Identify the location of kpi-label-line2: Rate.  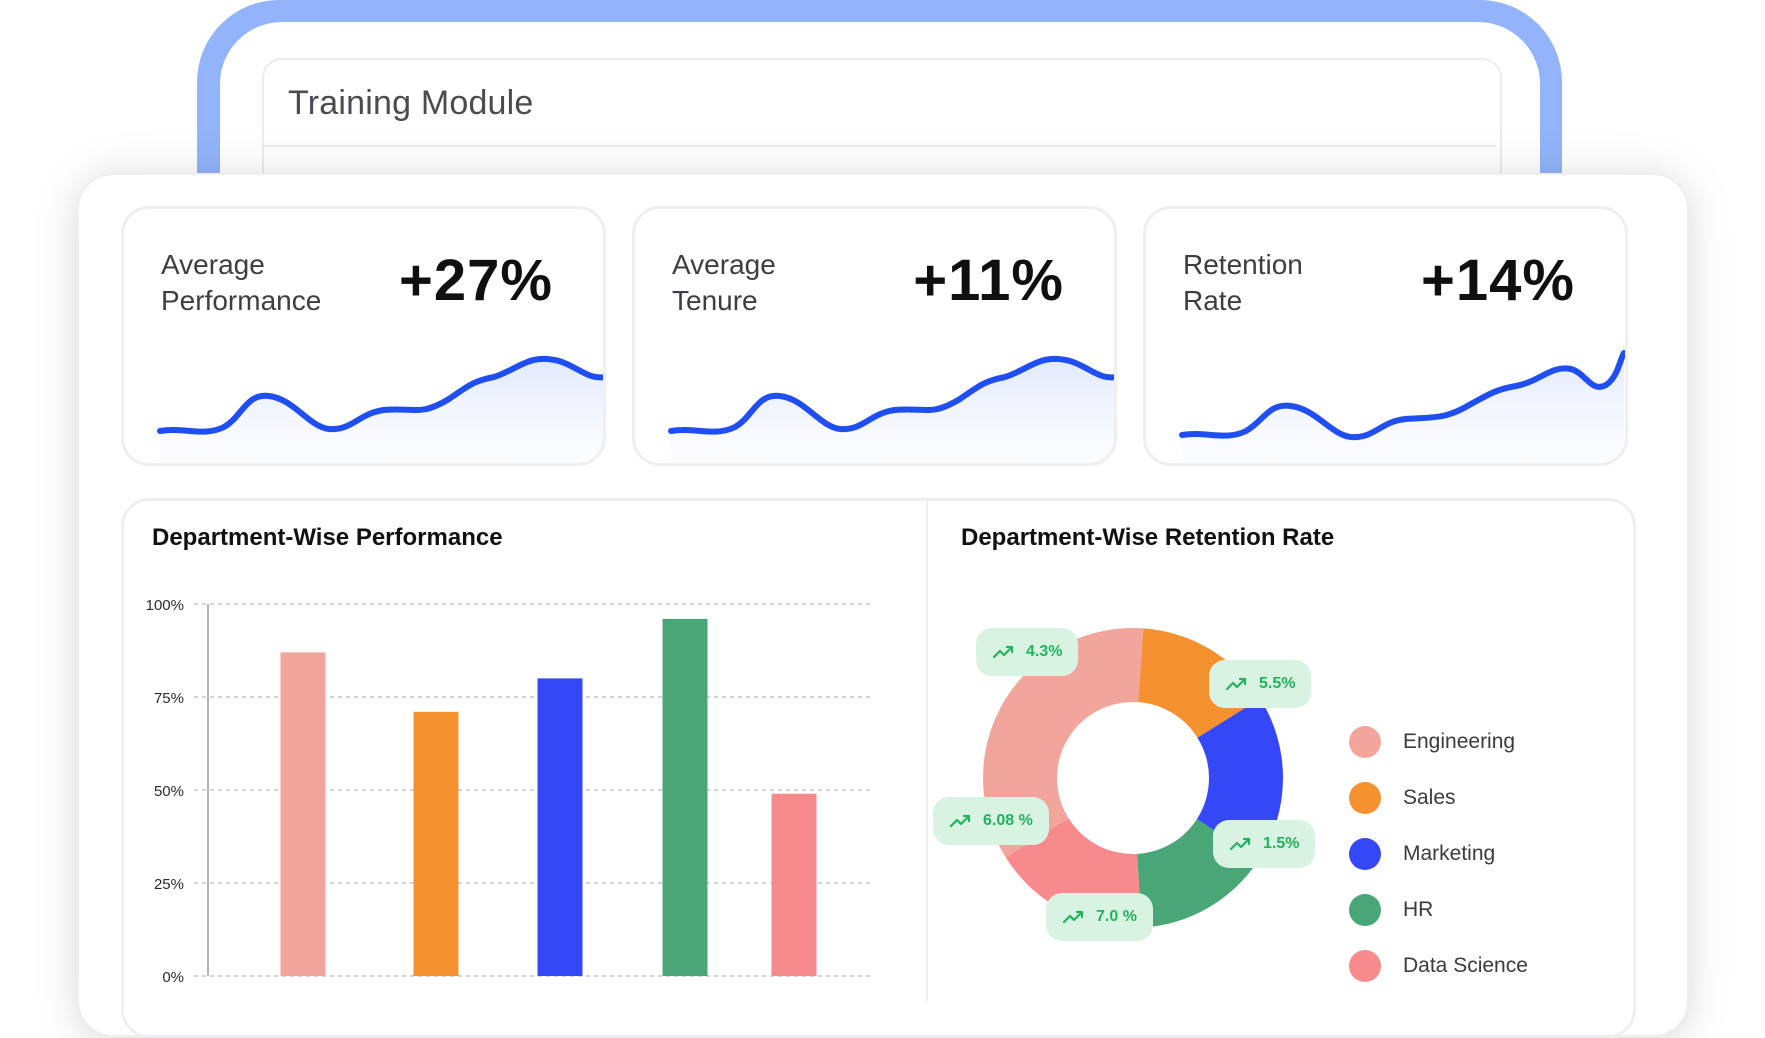
(1213, 300).